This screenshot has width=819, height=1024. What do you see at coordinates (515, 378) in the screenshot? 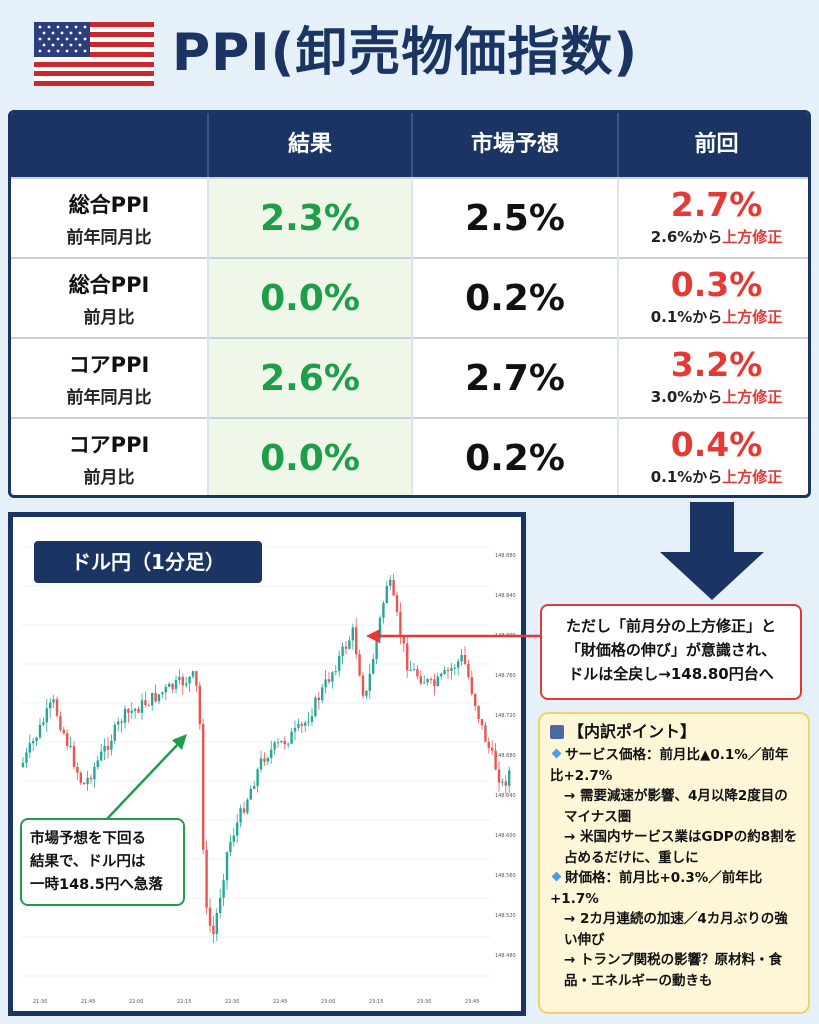
I see `forecast-value: 2.7%` at bounding box center [515, 378].